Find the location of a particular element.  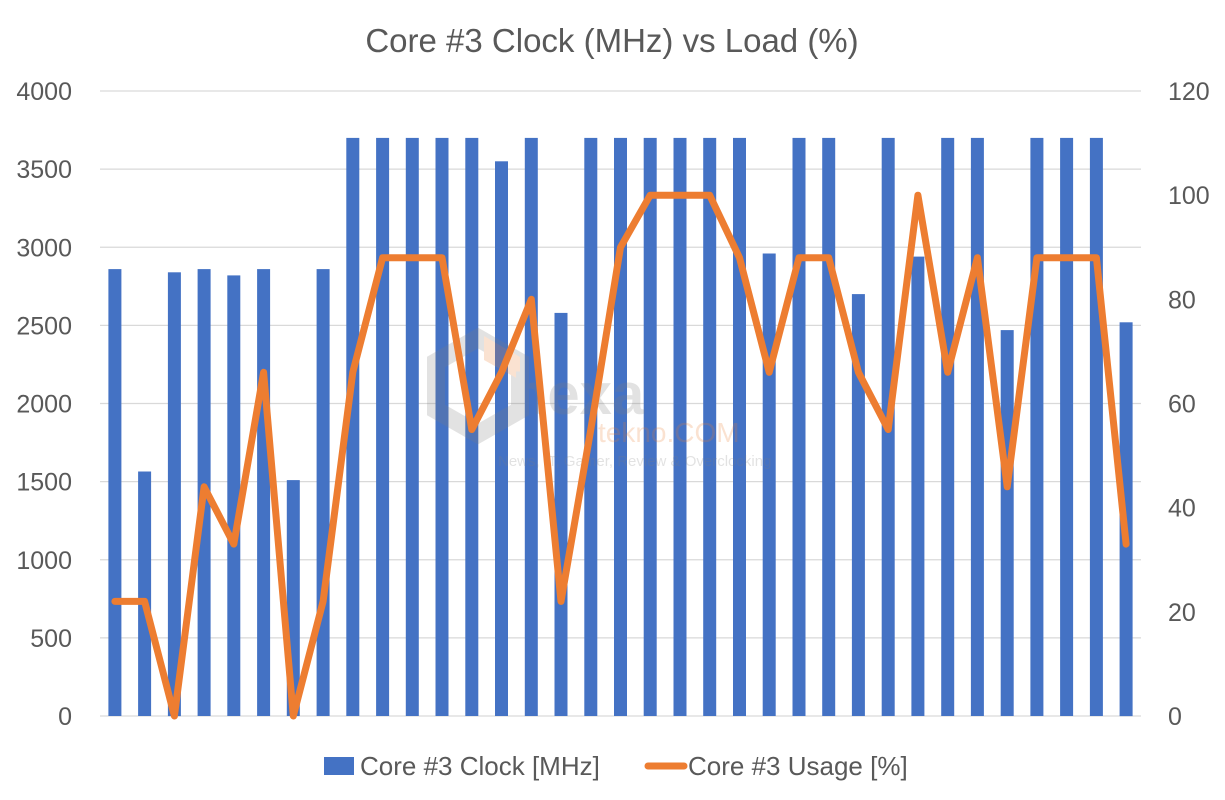

left-tick-label: 3000 is located at coordinates (44, 248).